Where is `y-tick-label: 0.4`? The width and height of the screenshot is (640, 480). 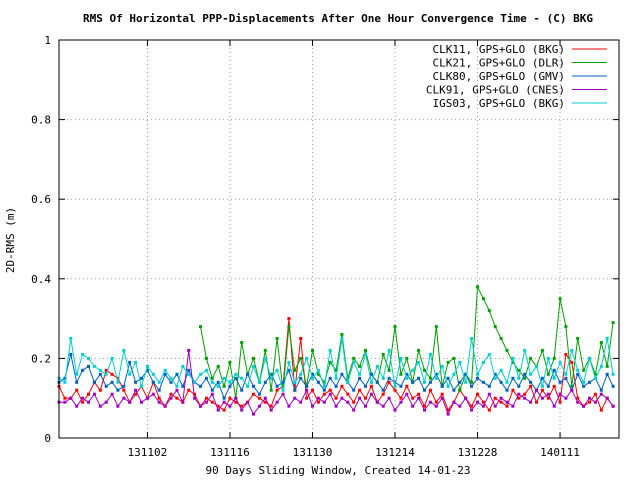
y-tick-label: 0.4 is located at coordinates (41, 279).